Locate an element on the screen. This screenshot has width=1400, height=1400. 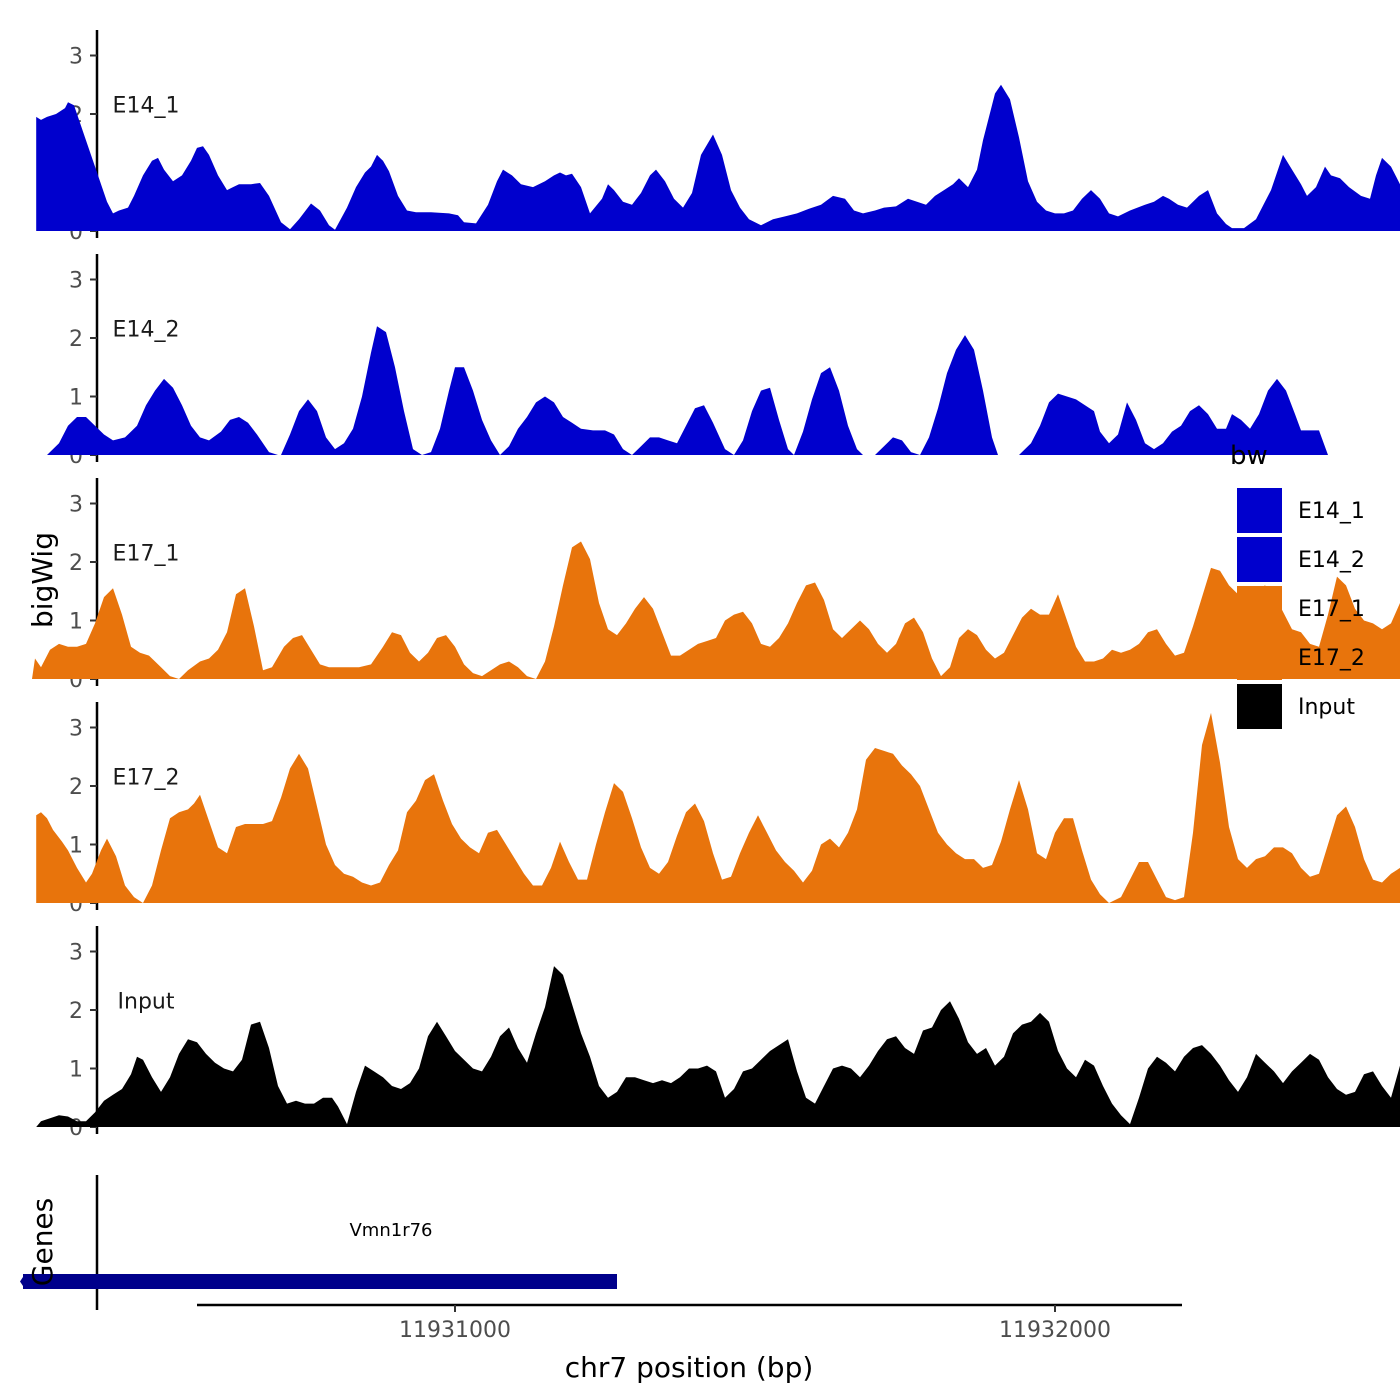
x-tick-label: 11931000 is located at coordinates (455, 1330).